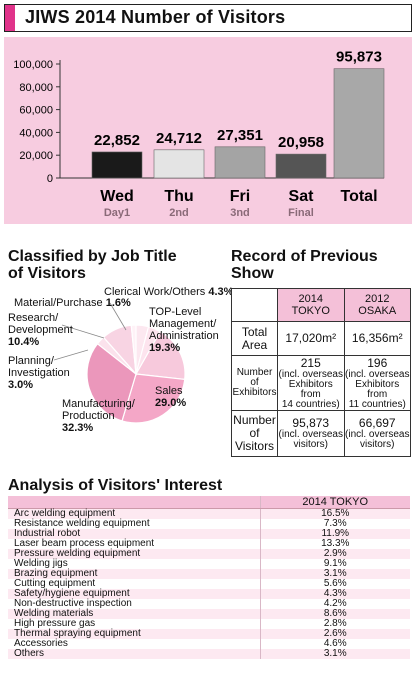 This screenshot has height=677, width=416. What do you see at coordinates (134, 524) in the screenshot?
I see `interest-item-label: Resistance welding equipment` at bounding box center [134, 524].